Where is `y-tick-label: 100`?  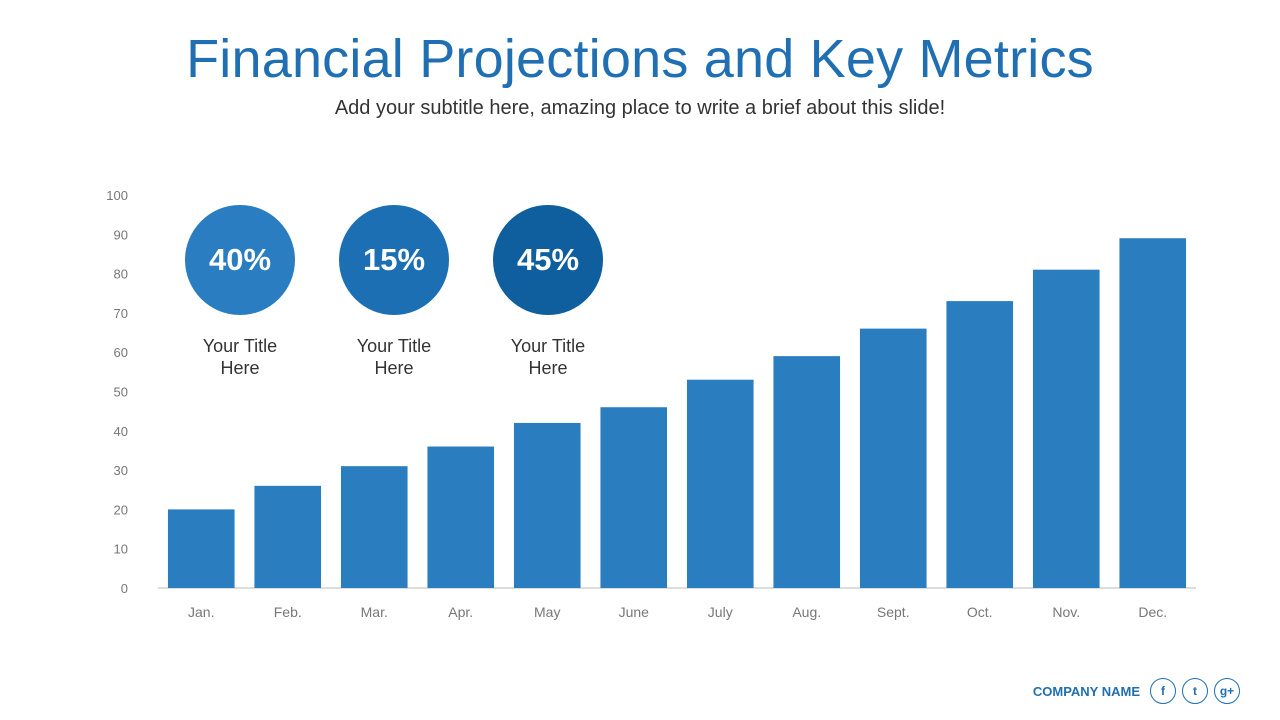 y-tick-label: 100 is located at coordinates (117, 195).